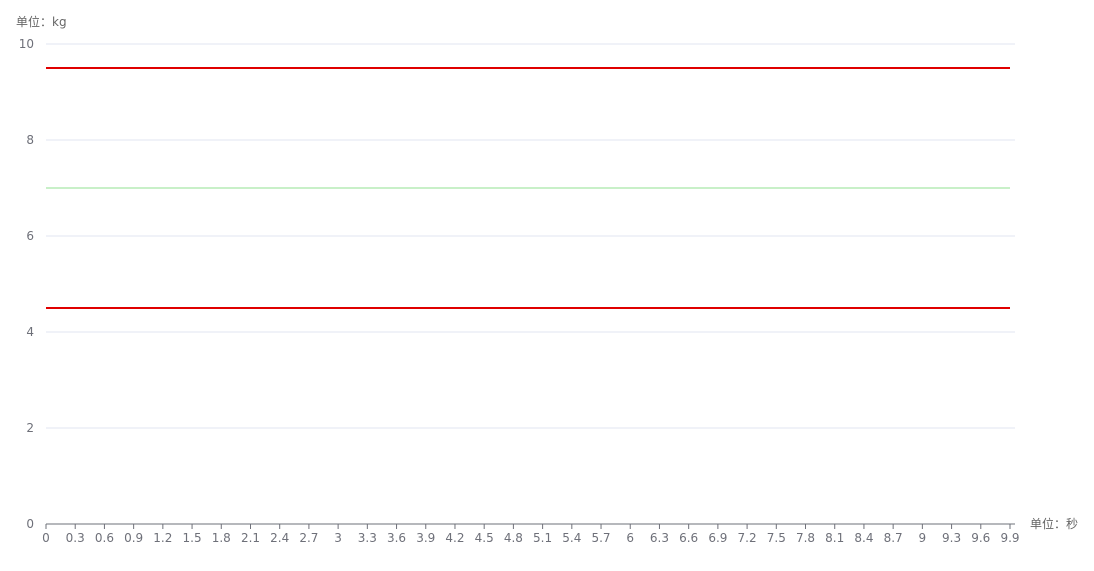 The image size is (1094, 571). Describe the element at coordinates (26, 44) in the screenshot. I see `y-tick-label: 10` at that location.